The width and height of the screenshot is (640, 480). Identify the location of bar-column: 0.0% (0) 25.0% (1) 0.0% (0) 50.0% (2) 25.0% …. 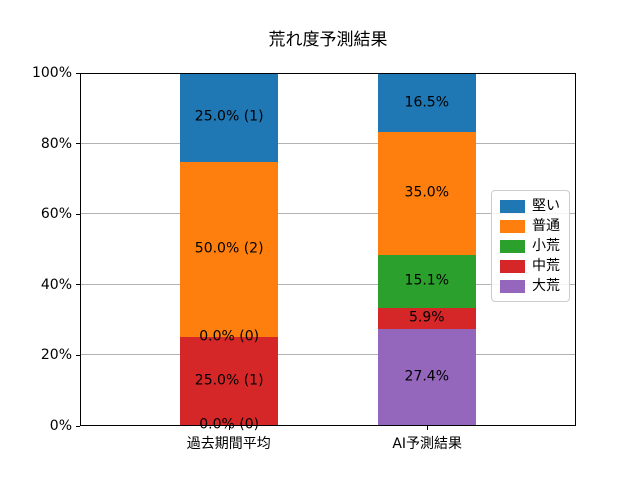
(229, 253).